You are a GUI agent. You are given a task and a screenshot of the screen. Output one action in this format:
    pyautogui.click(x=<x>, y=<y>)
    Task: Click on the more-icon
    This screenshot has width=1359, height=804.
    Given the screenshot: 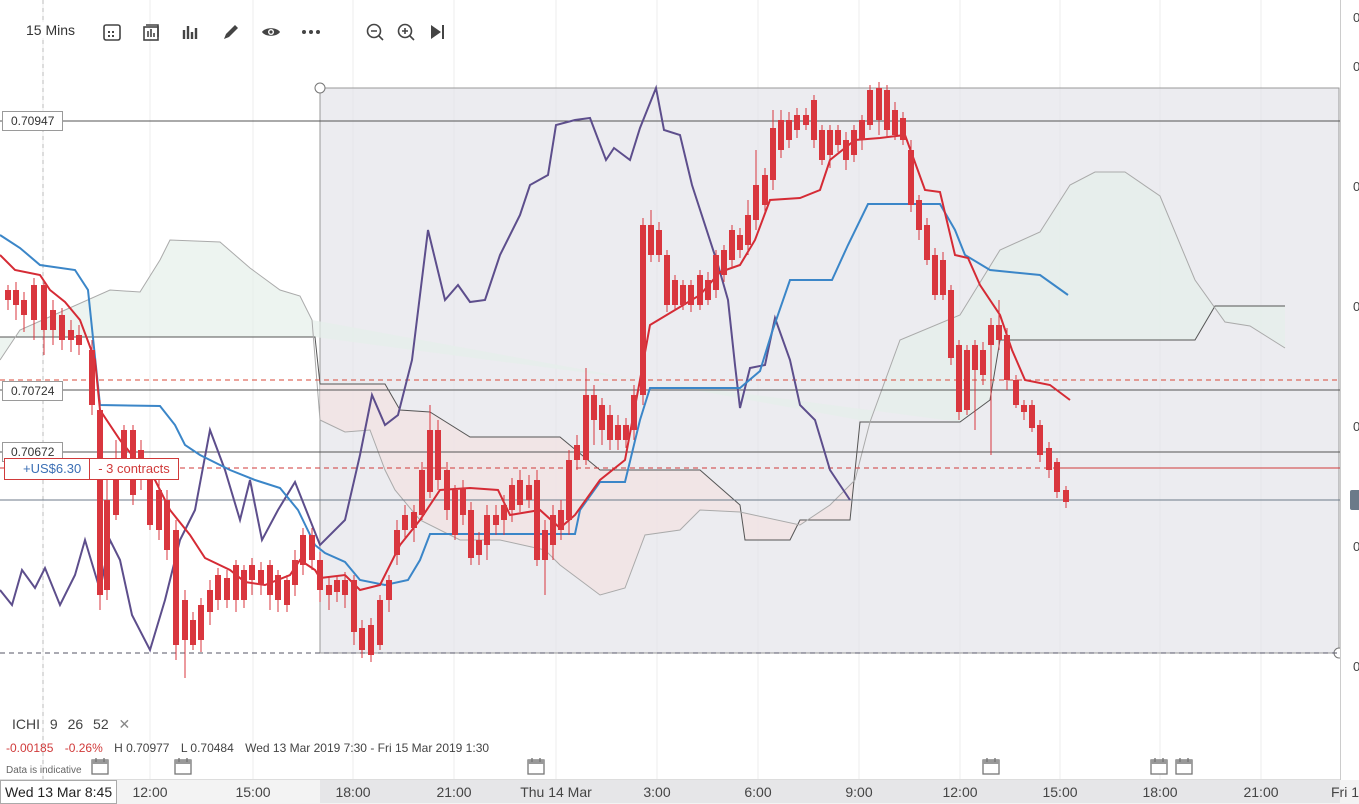 What is the action you would take?
    pyautogui.click(x=311, y=32)
    